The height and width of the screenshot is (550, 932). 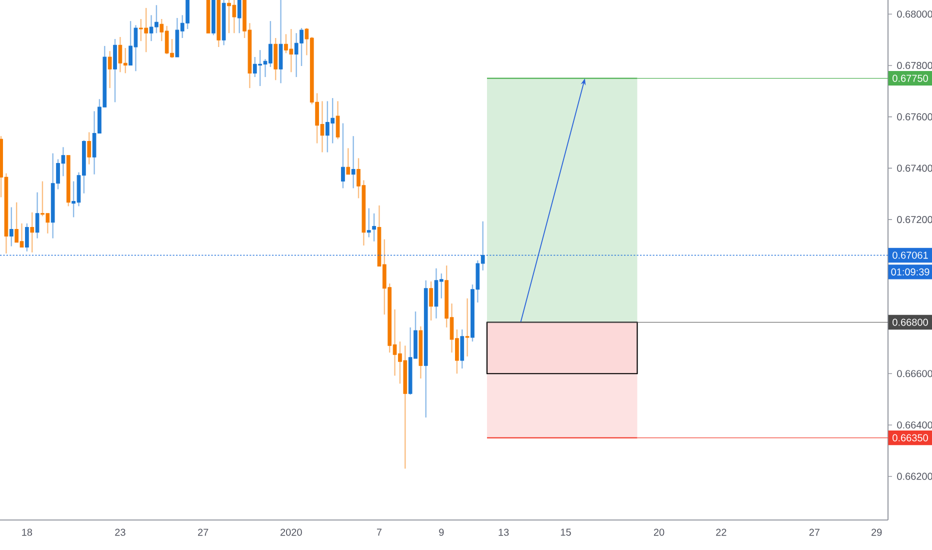 What do you see at coordinates (503, 532) in the screenshot?
I see `x-tick-label: 13` at bounding box center [503, 532].